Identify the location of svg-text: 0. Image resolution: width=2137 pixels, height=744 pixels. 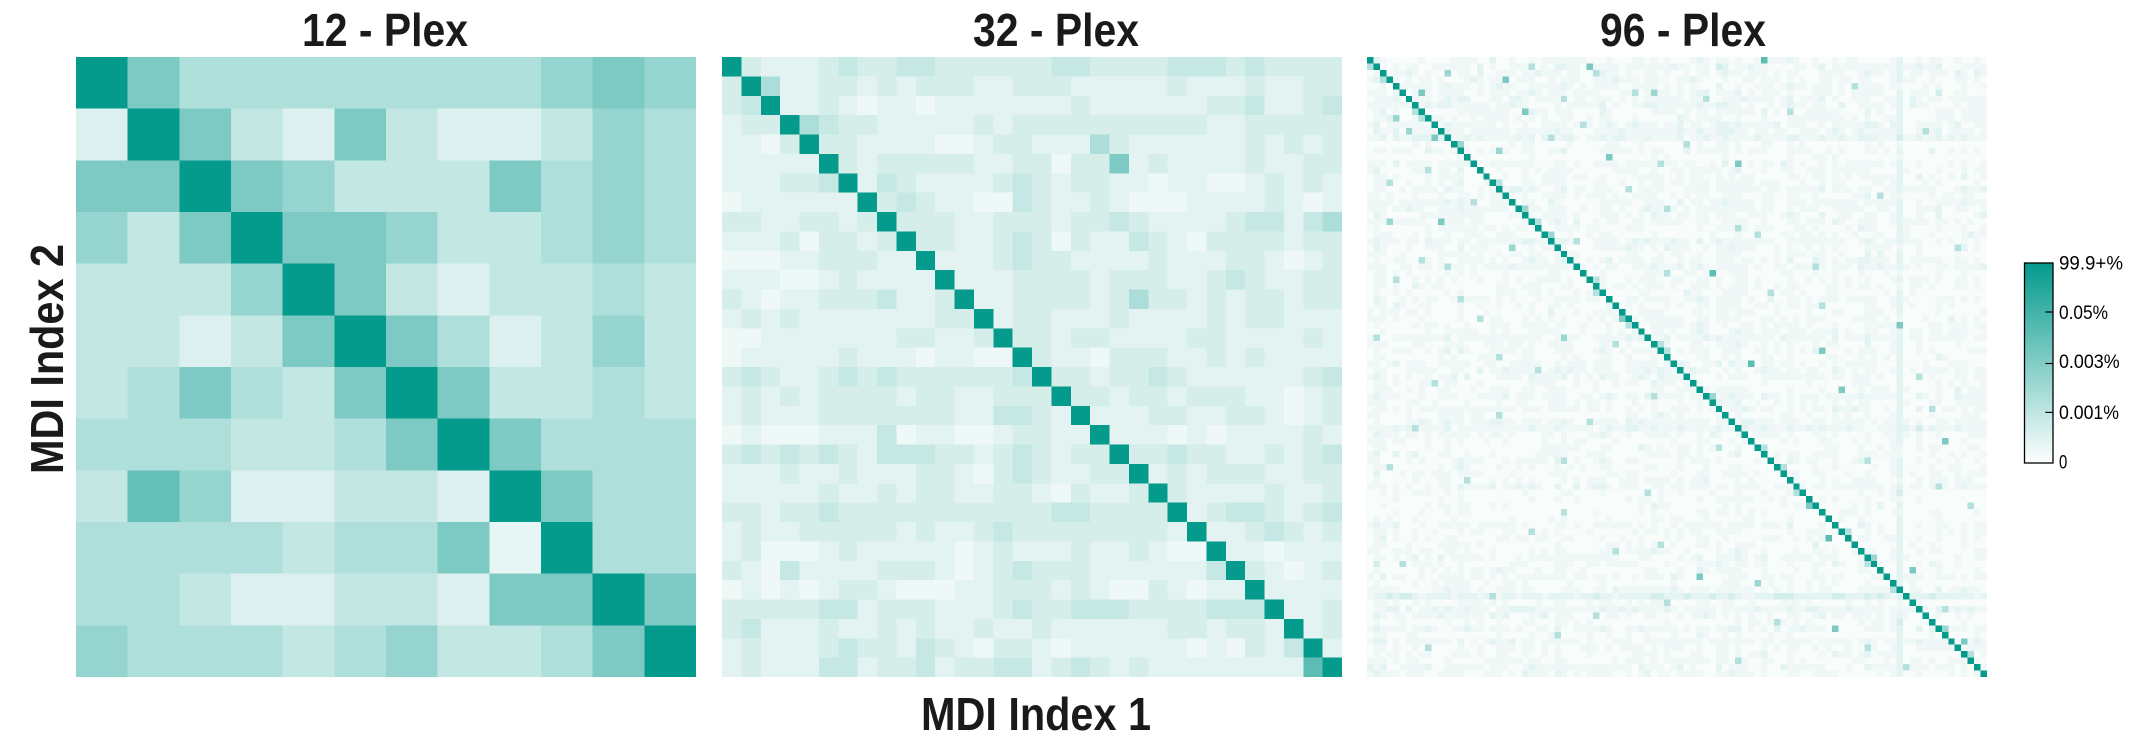
(2063, 463).